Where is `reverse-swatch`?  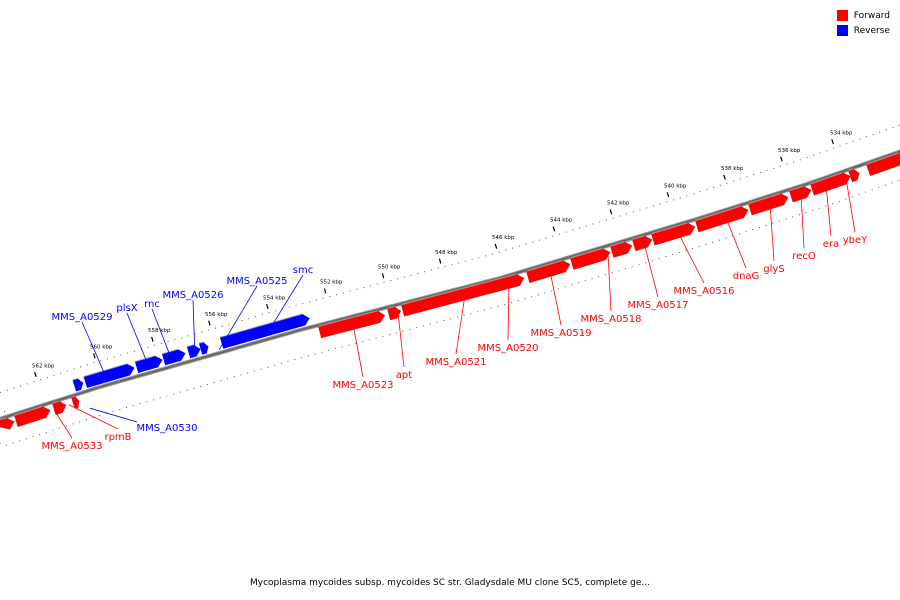
reverse-swatch is located at coordinates (842, 30).